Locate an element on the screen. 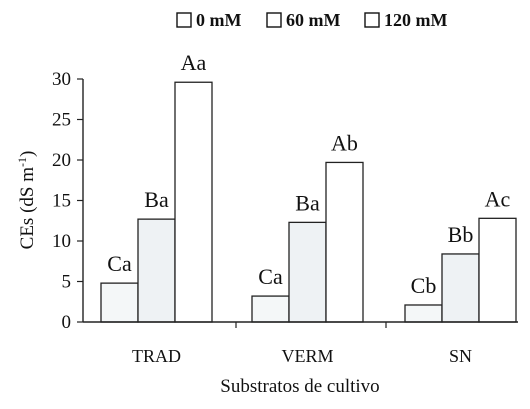  bar-label: Ac is located at coordinates (498, 198).